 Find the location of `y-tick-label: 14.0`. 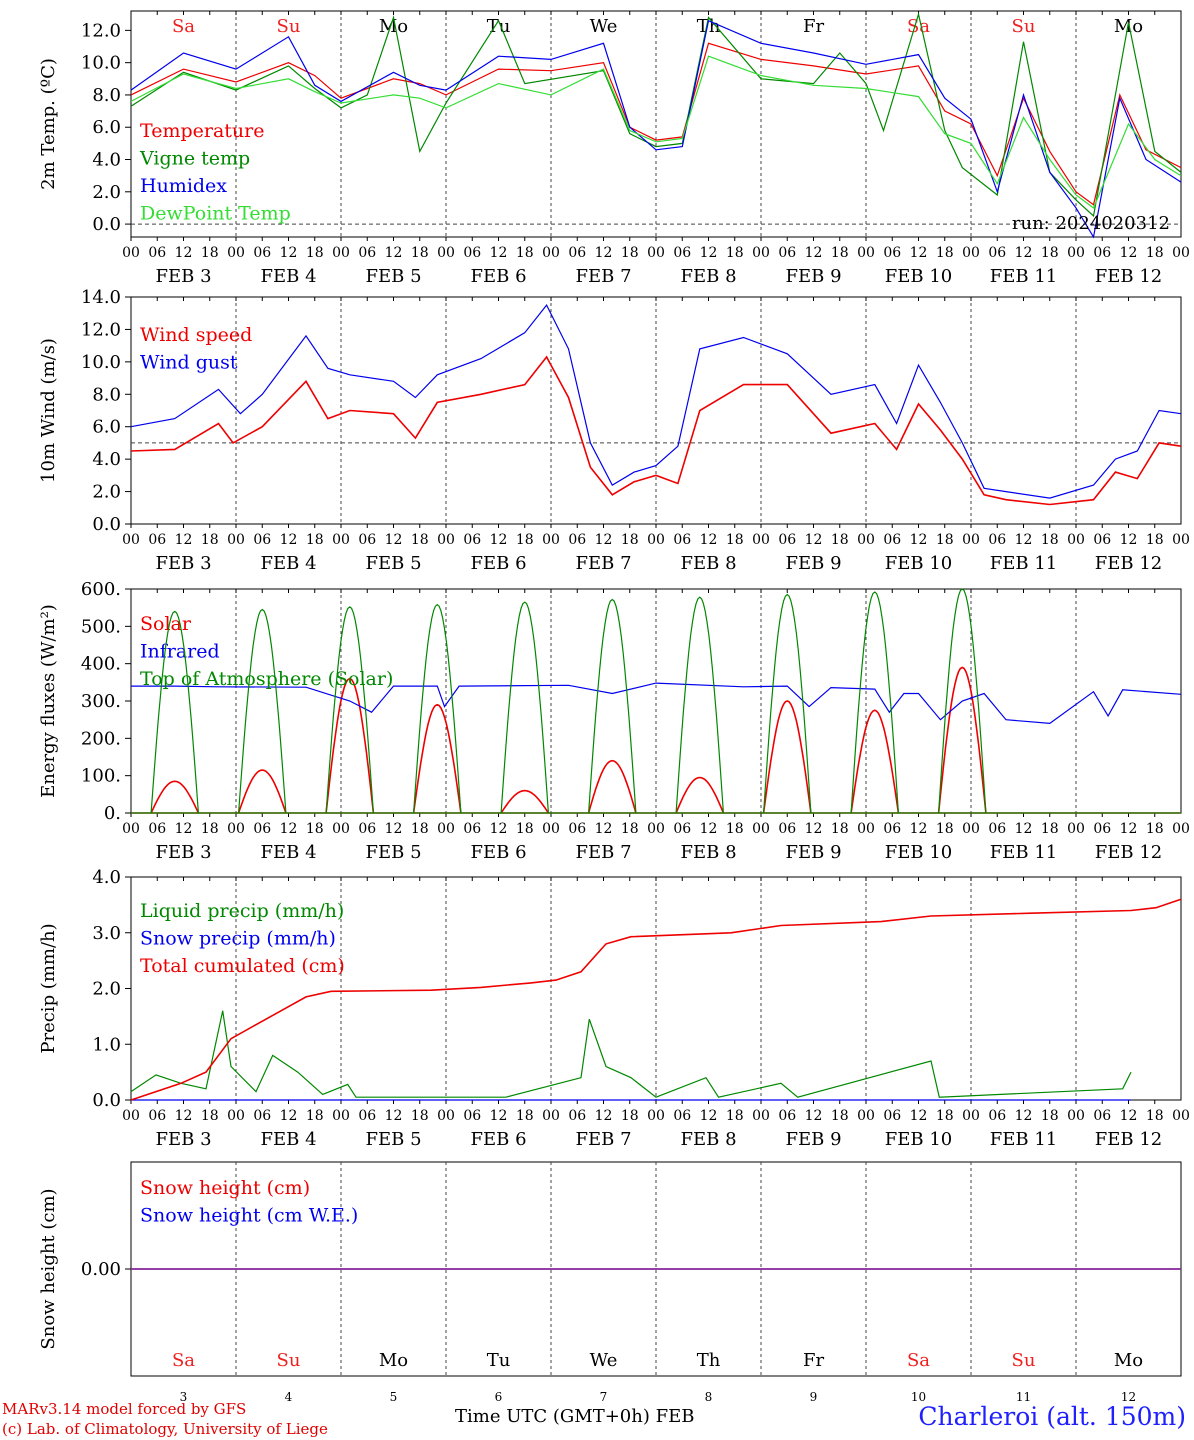

y-tick-label: 14.0 is located at coordinates (101, 297).